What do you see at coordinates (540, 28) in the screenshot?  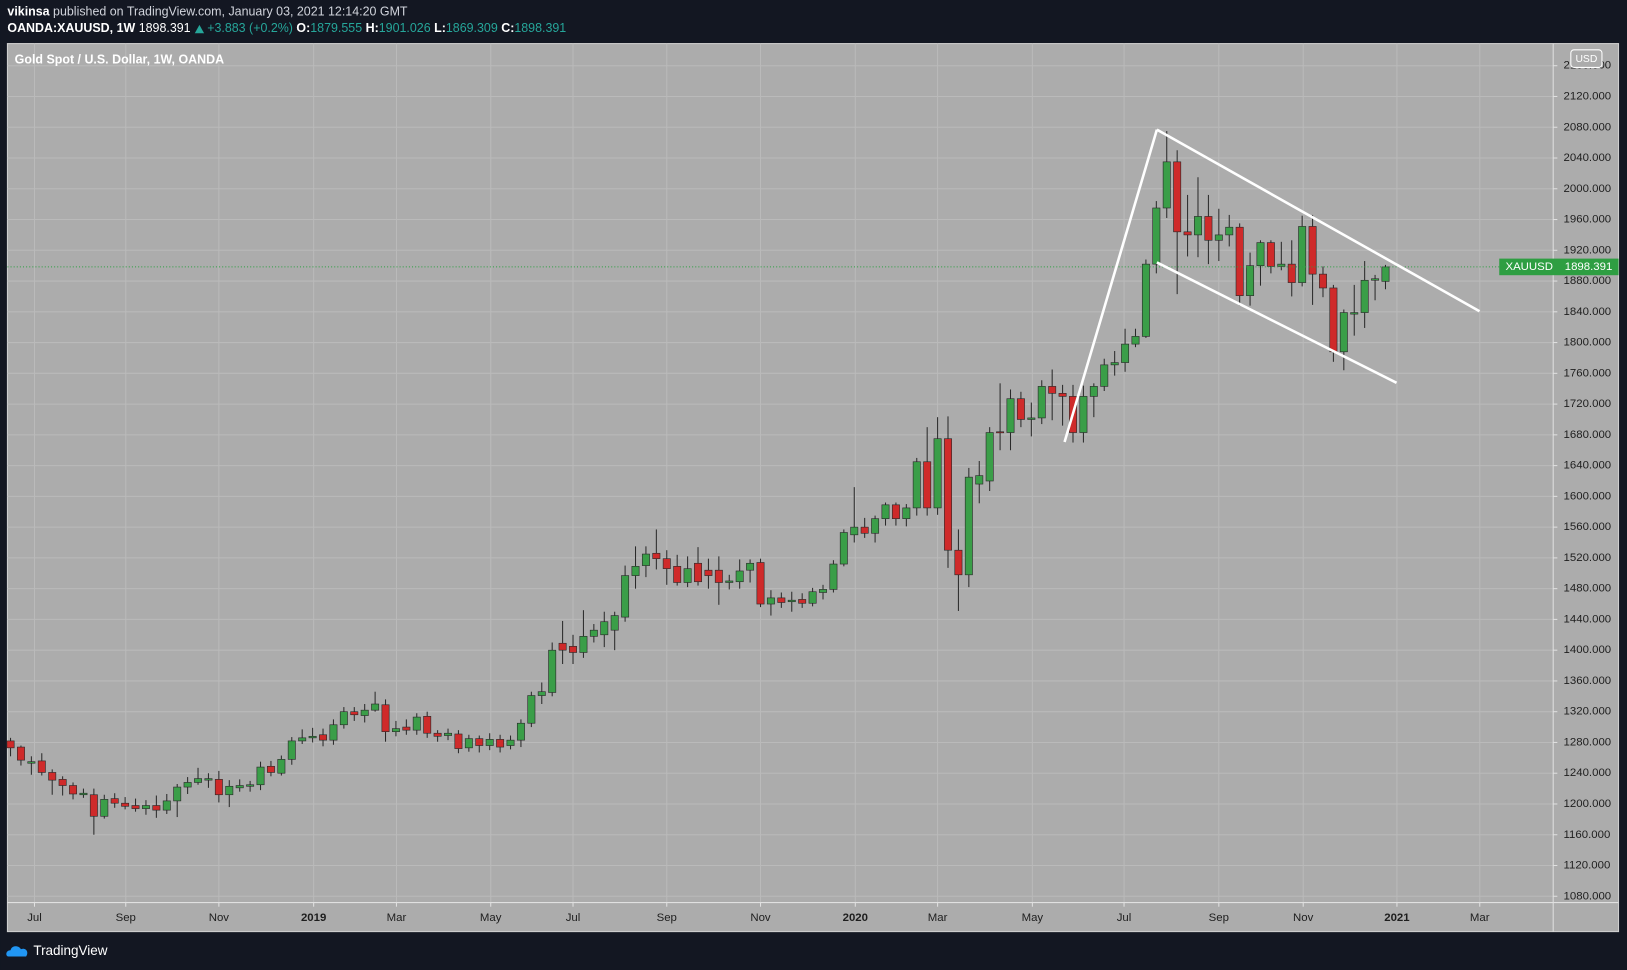 I see `close-value: 1898.391` at bounding box center [540, 28].